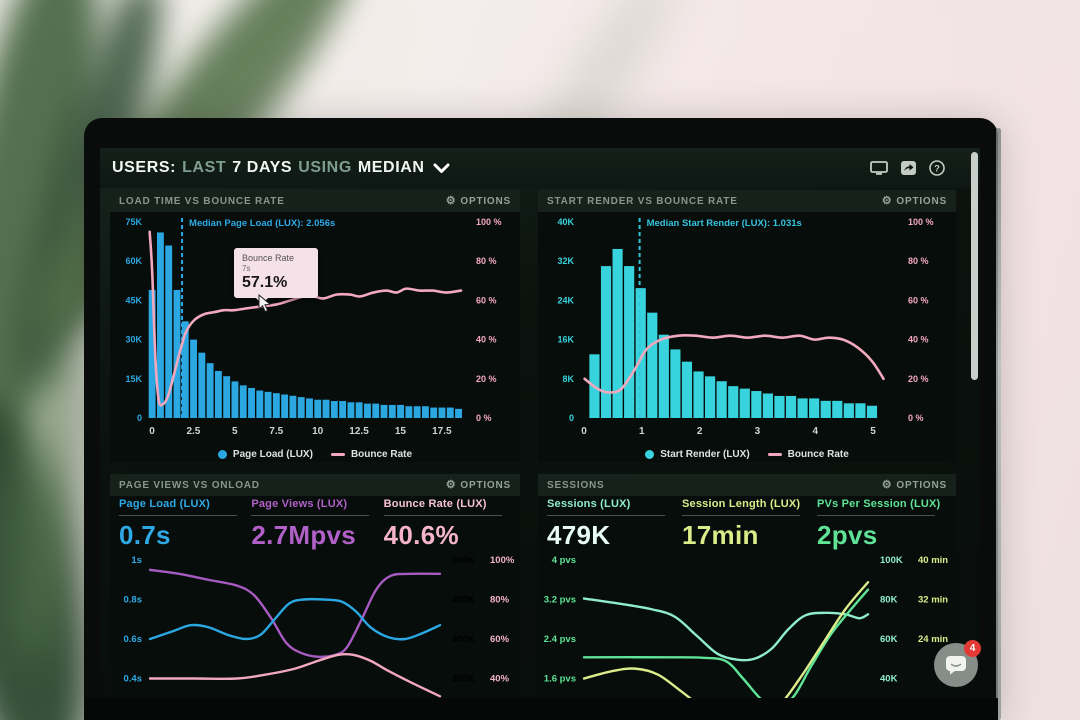  What do you see at coordinates (486, 379) in the screenshot?
I see `svg-text: 20 %` at bounding box center [486, 379].